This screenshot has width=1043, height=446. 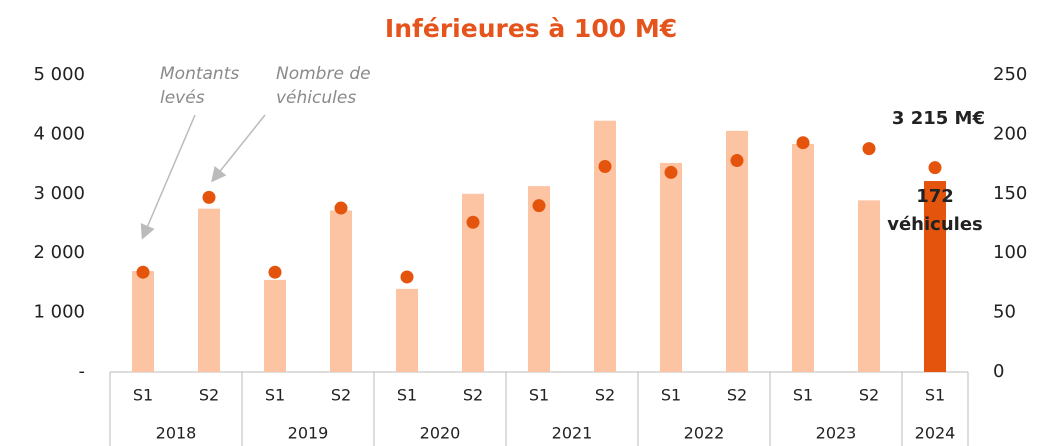 I want to click on group-label: 2018, so click(x=176, y=433).